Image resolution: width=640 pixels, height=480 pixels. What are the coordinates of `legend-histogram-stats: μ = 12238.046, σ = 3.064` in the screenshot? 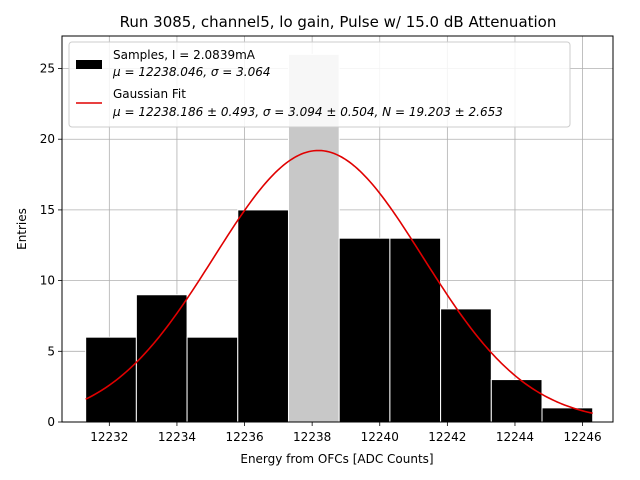 It's located at (191, 72).